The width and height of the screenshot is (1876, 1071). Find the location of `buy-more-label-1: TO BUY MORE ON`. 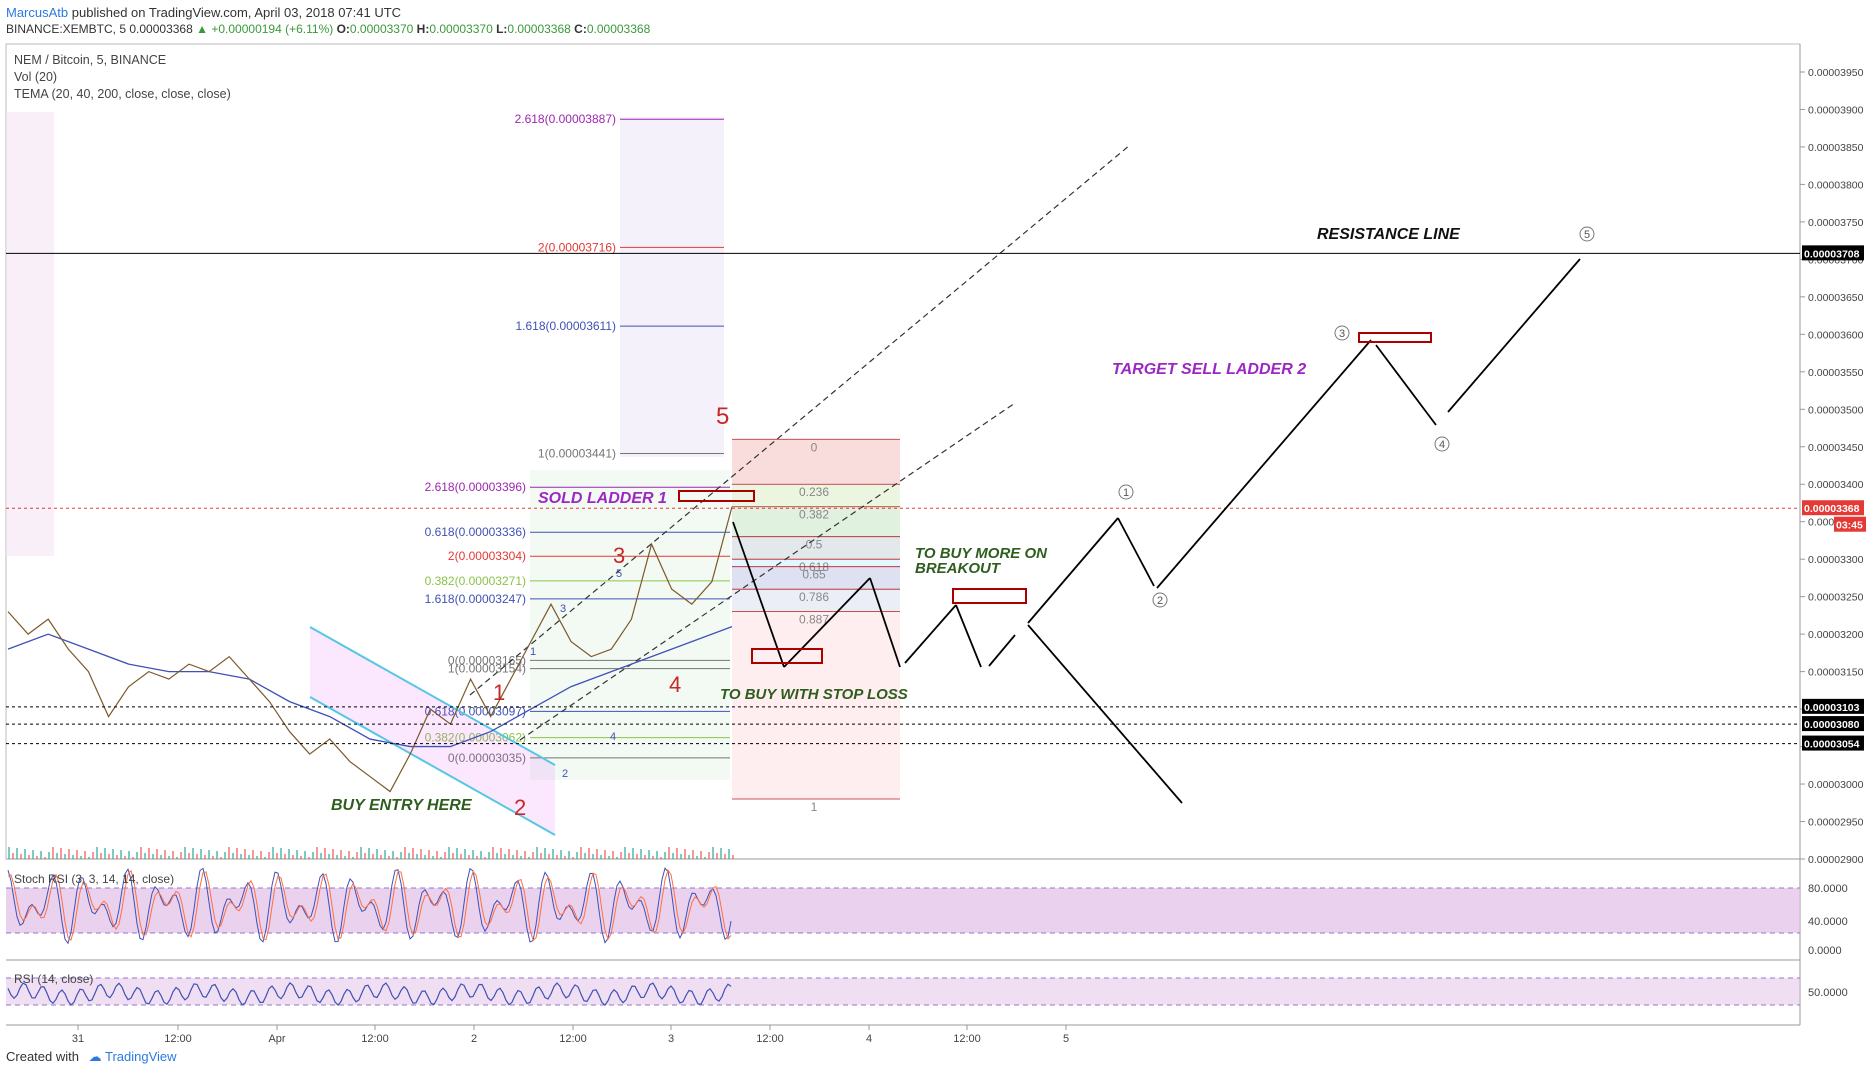

buy-more-label-1: TO BUY MORE ON is located at coordinates (981, 553).